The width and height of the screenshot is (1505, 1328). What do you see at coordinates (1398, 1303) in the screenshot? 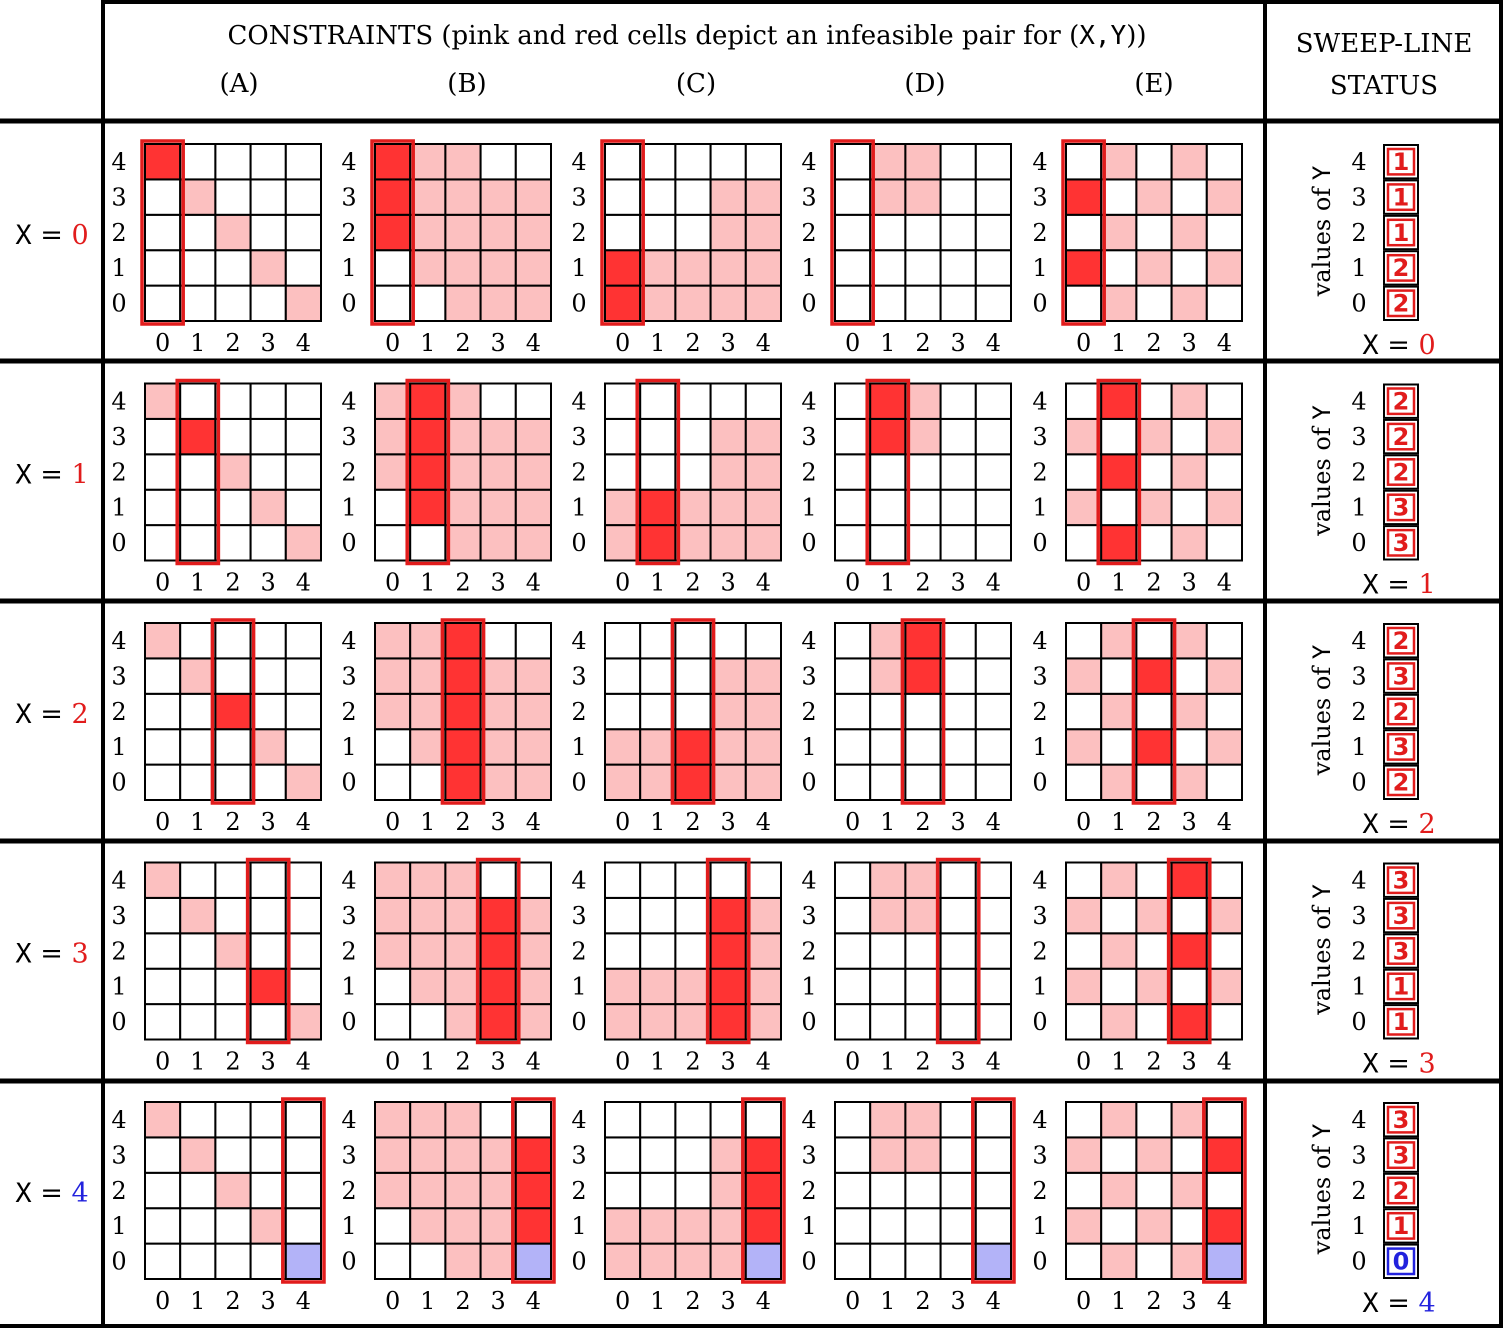
I see `status-x-label: X = 4` at bounding box center [1398, 1303].